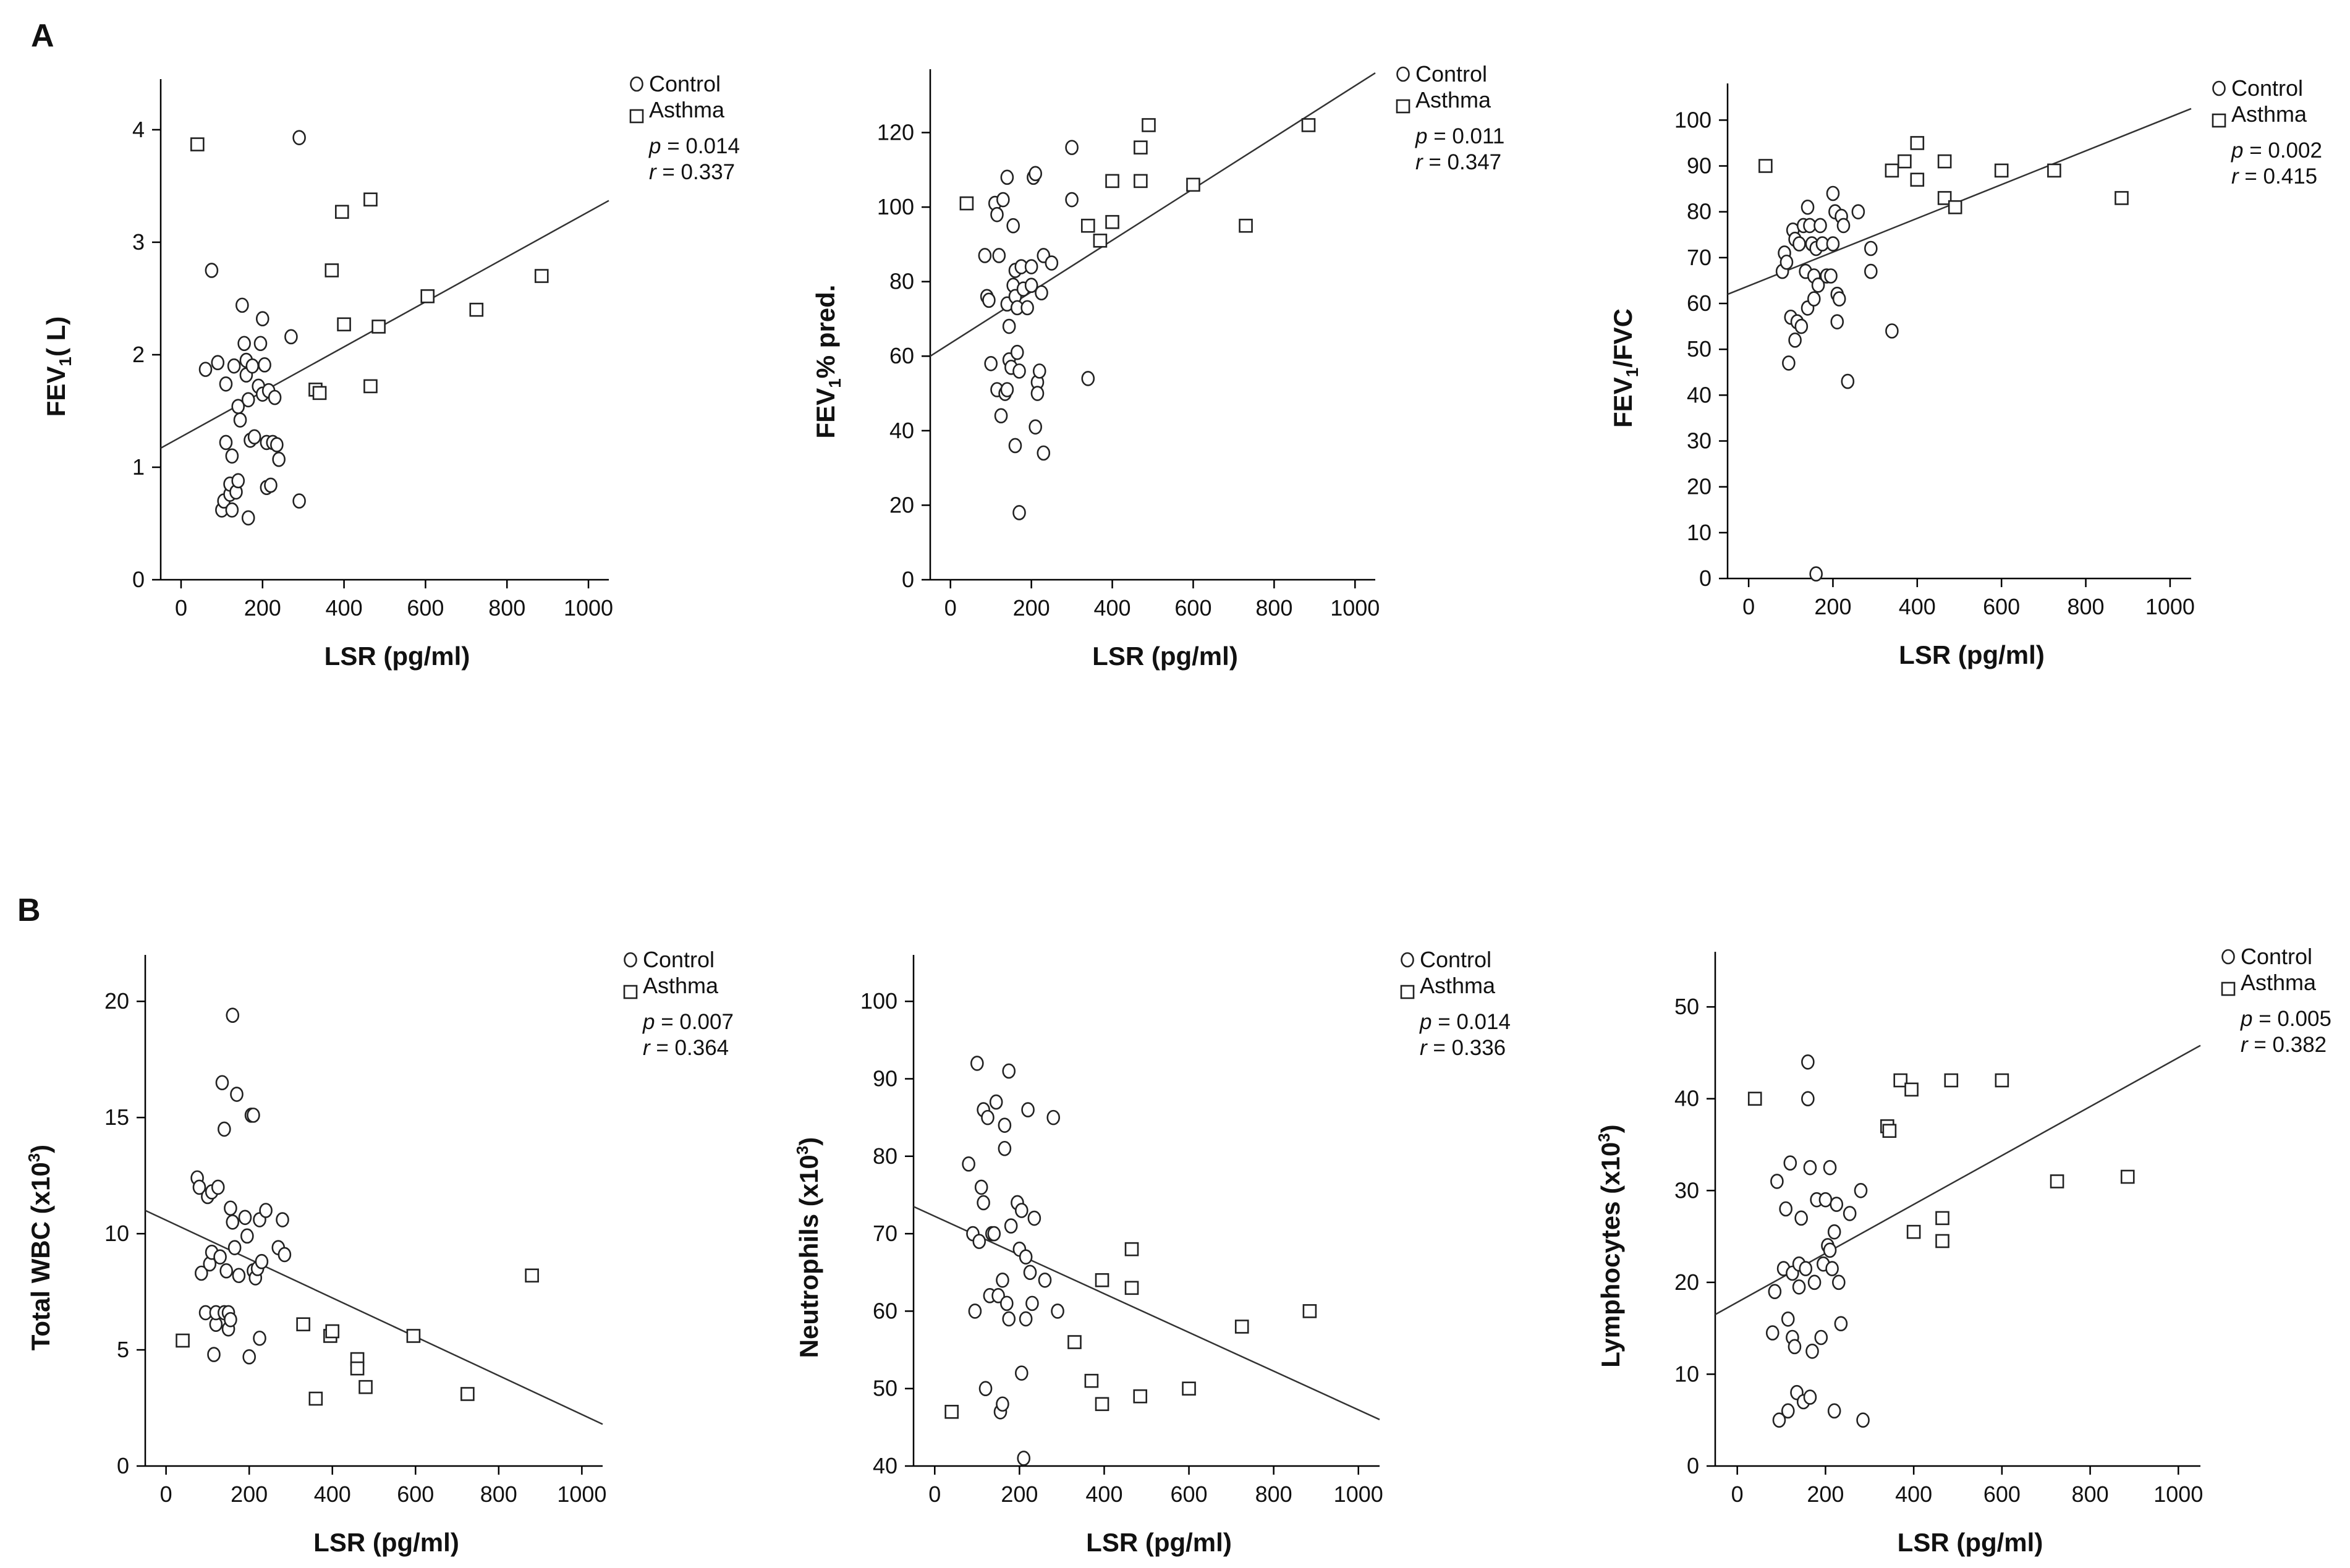 The image size is (2350, 1568). What do you see at coordinates (1192, 608) in the screenshot?
I see `x-tick-label: 600` at bounding box center [1192, 608].